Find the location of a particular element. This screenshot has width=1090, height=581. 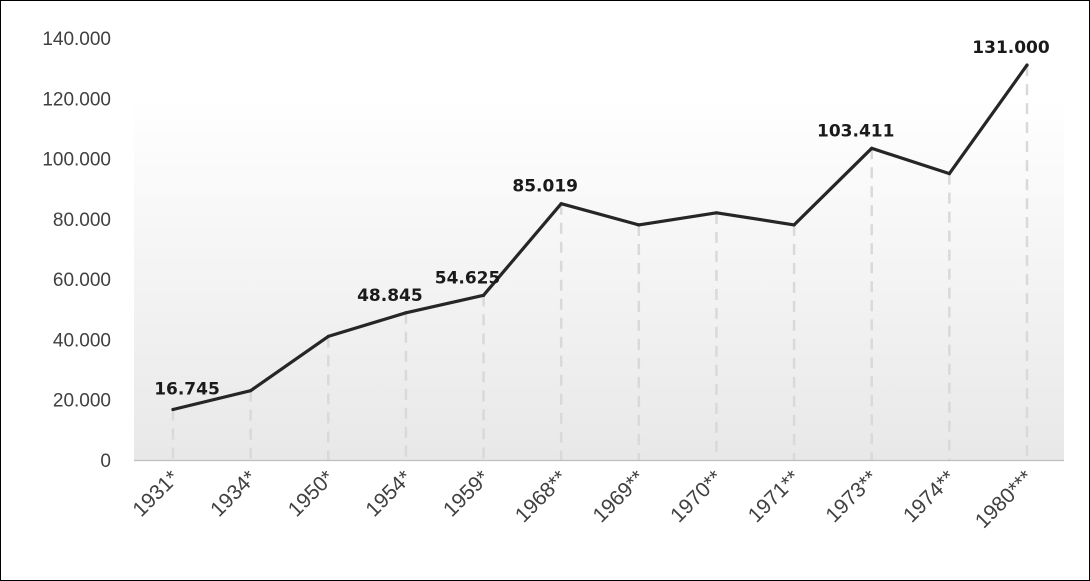

x-tick-label: 1954* is located at coordinates (388, 493).